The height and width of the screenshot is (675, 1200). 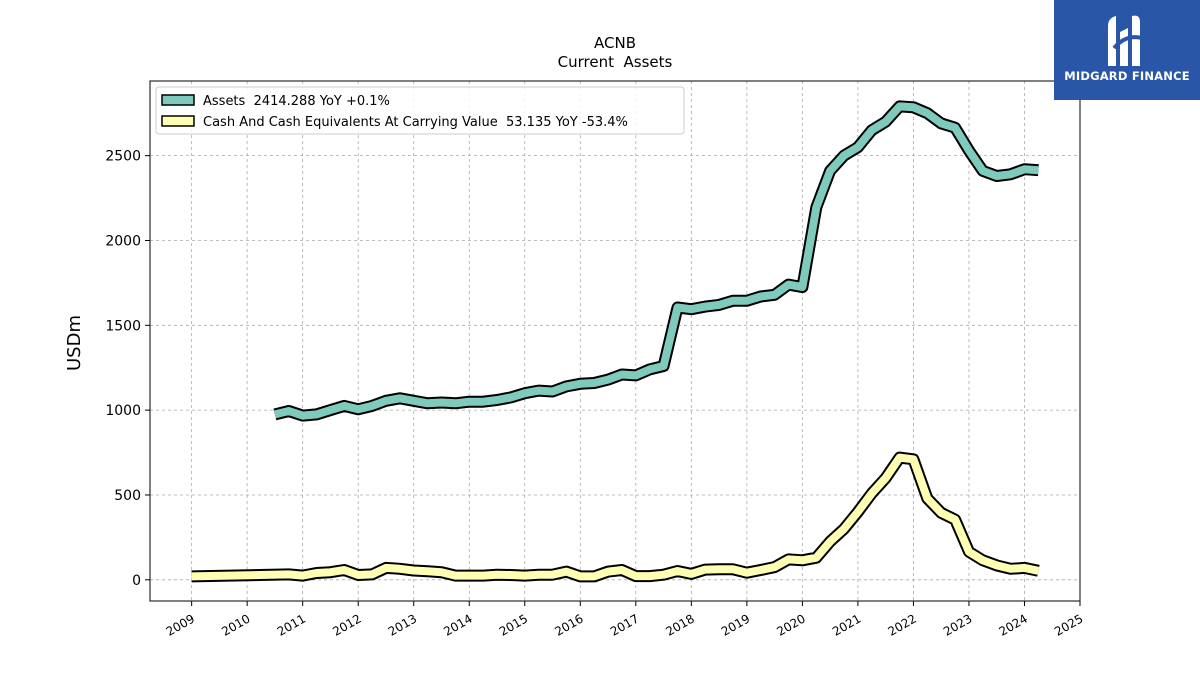 What do you see at coordinates (123, 411) in the screenshot?
I see `y-tick-label: 1000` at bounding box center [123, 411].